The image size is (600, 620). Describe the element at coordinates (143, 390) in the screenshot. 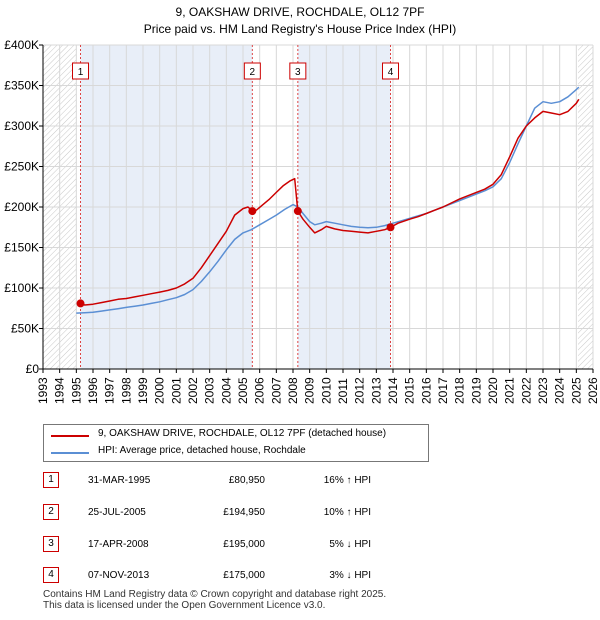

I see `x-tick-label: 1999` at that location.